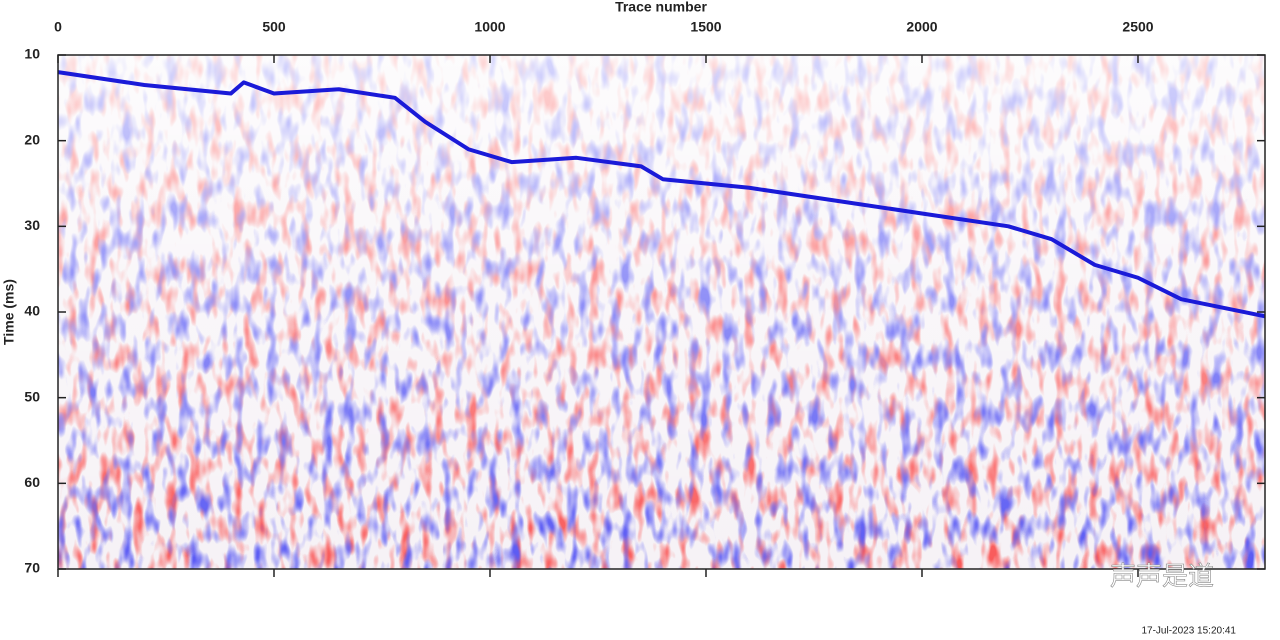 This screenshot has height=640, width=1280. Describe the element at coordinates (9, 312) in the screenshot. I see `y-axis-label: Time (ms)` at that location.